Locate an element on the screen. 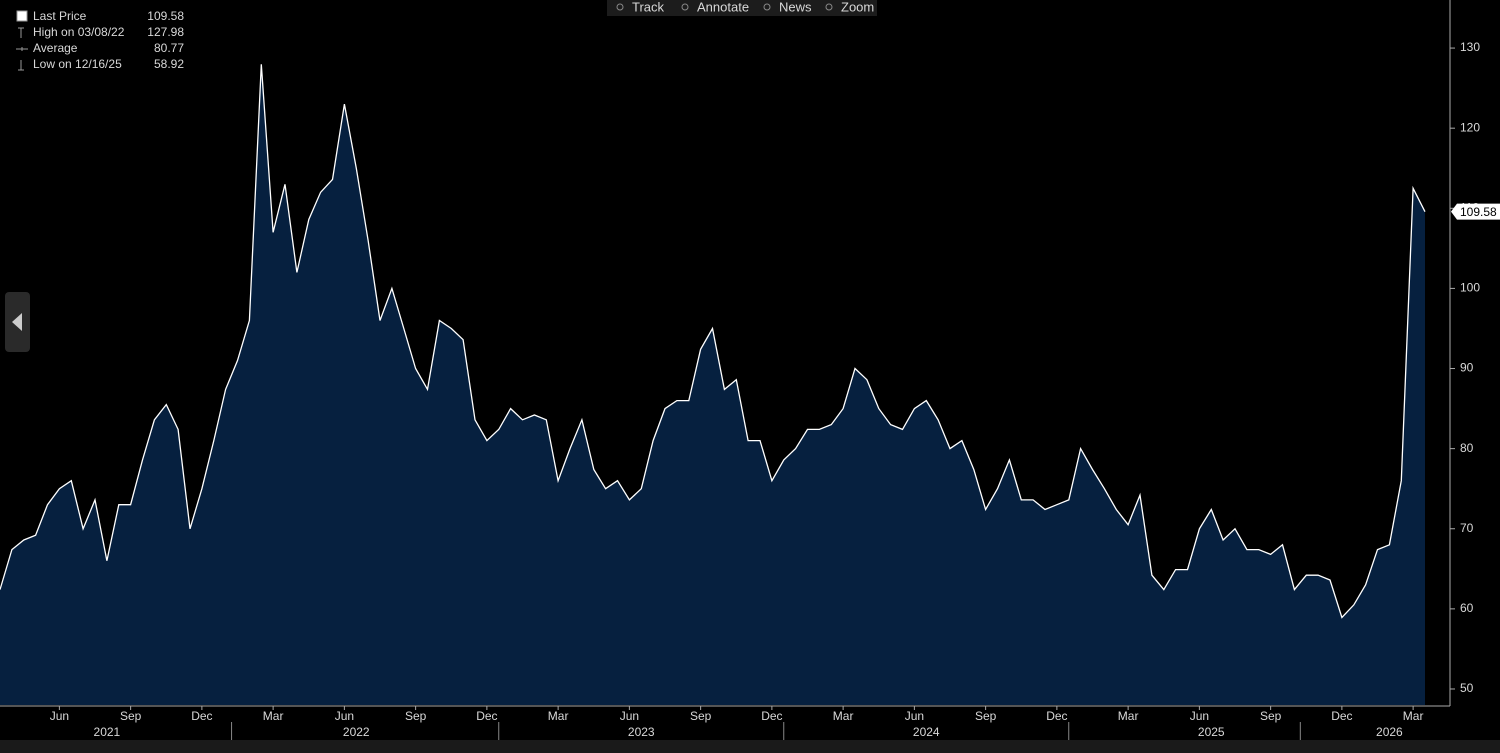 This screenshot has width=1500, height=753. year-label: 2025 is located at coordinates (1211, 732).